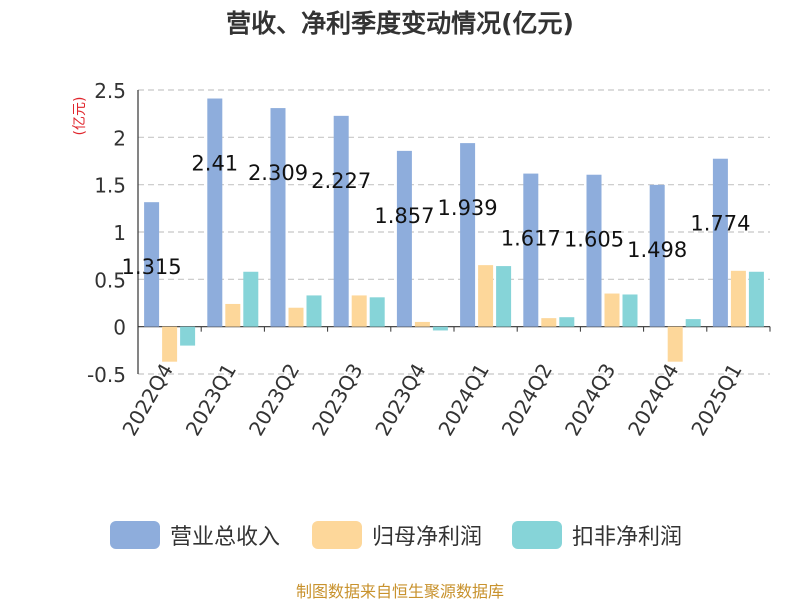 The image size is (800, 602). I want to click on source-note: 制图数据来自恒生聚源数据库, so click(399, 591).